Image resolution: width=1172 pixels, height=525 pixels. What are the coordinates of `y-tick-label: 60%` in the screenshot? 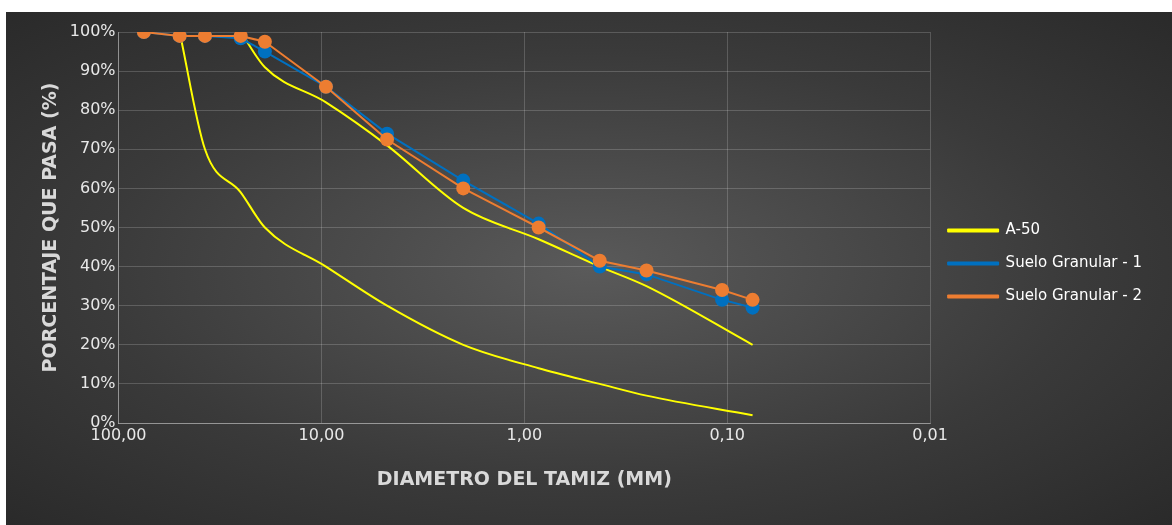 It's located at (97, 187).